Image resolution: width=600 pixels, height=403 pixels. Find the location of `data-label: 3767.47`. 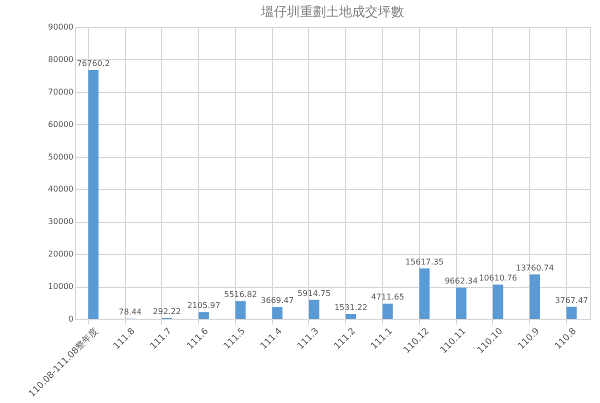

data-label: 3767.47 is located at coordinates (571, 300).